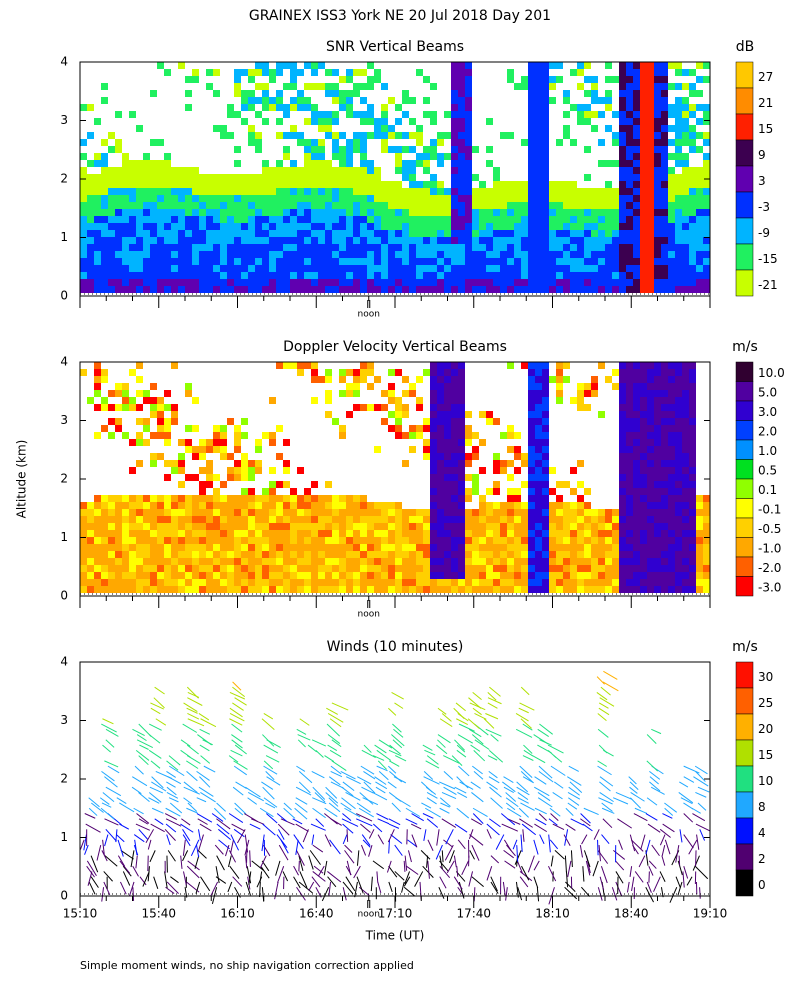 The image size is (800, 1000). I want to click on colorbar-unit: m/s, so click(745, 347).